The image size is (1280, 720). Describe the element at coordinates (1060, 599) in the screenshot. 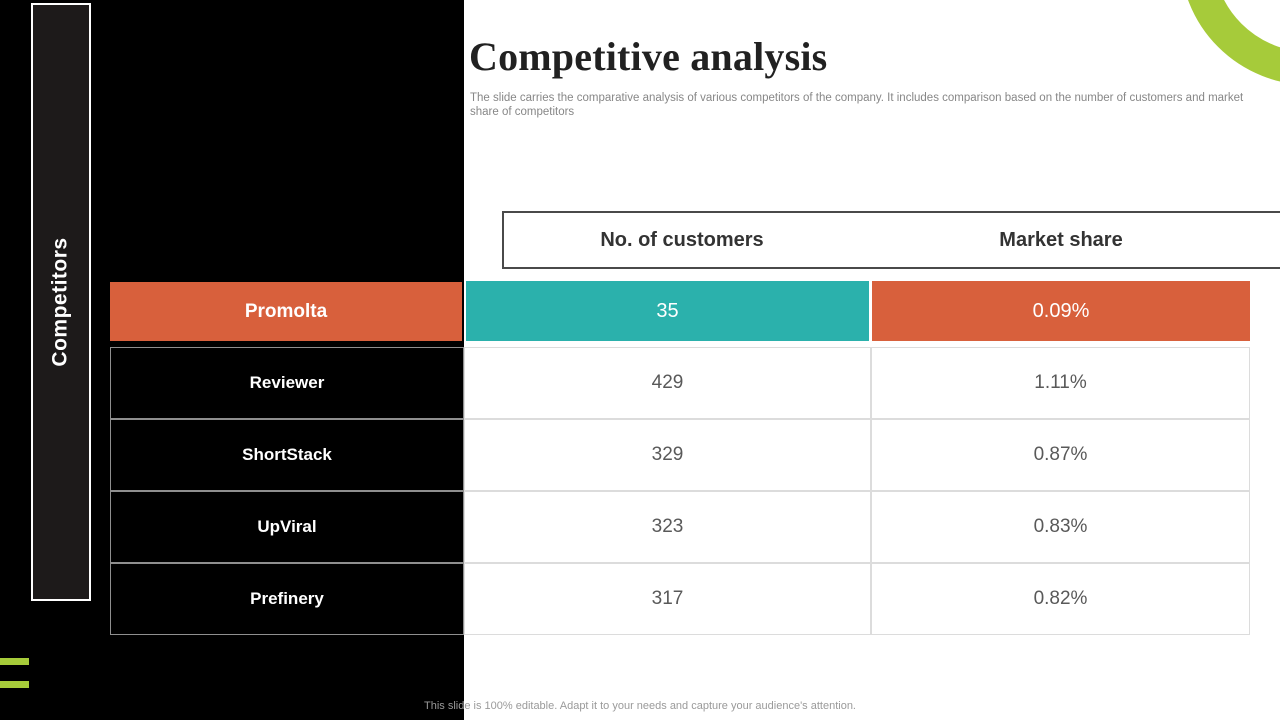

I see `table-cell-market-share: 0.82%` at that location.